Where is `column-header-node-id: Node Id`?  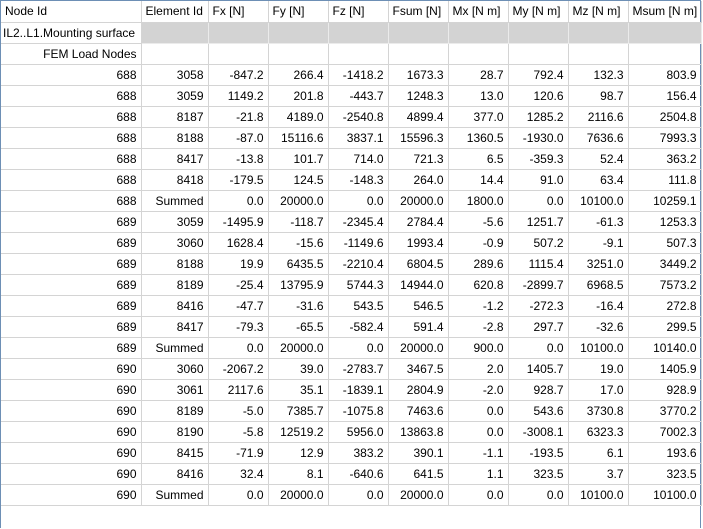 column-header-node-id: Node Id is located at coordinates (71, 12).